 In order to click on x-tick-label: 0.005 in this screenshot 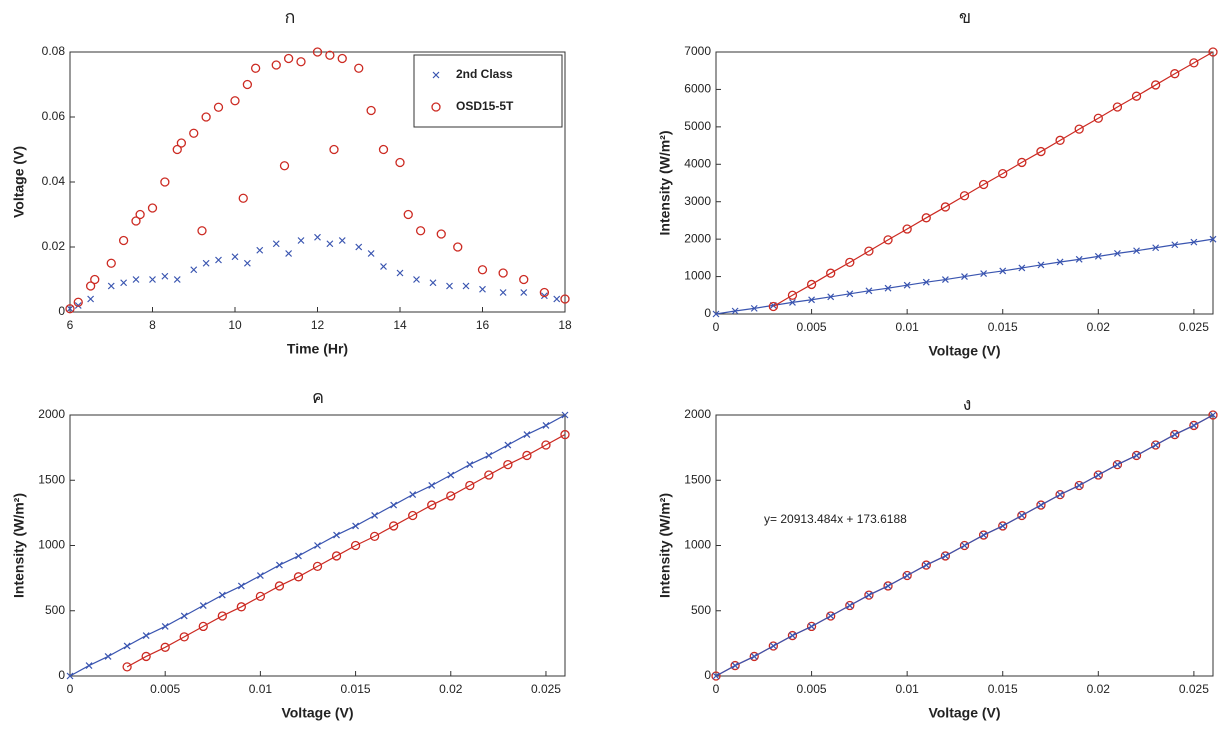, I will do `click(165, 689)`.